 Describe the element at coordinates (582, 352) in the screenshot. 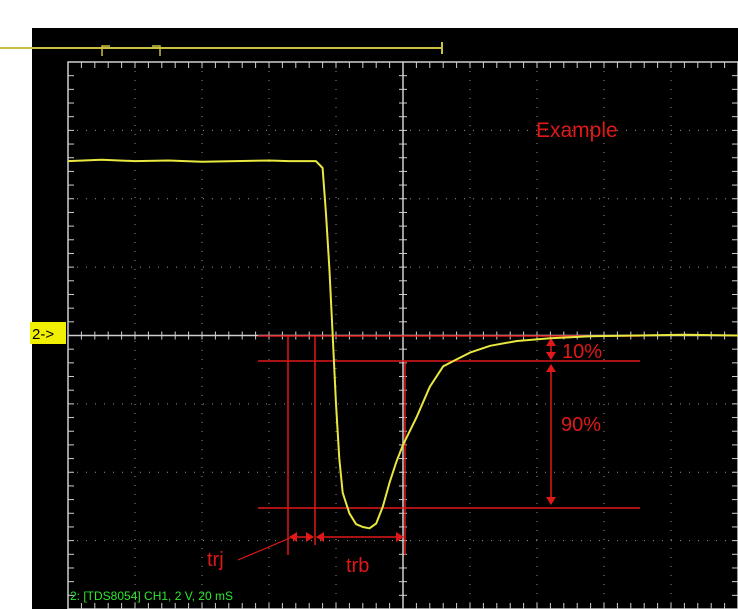

I see `percent-10-label: 10%` at that location.